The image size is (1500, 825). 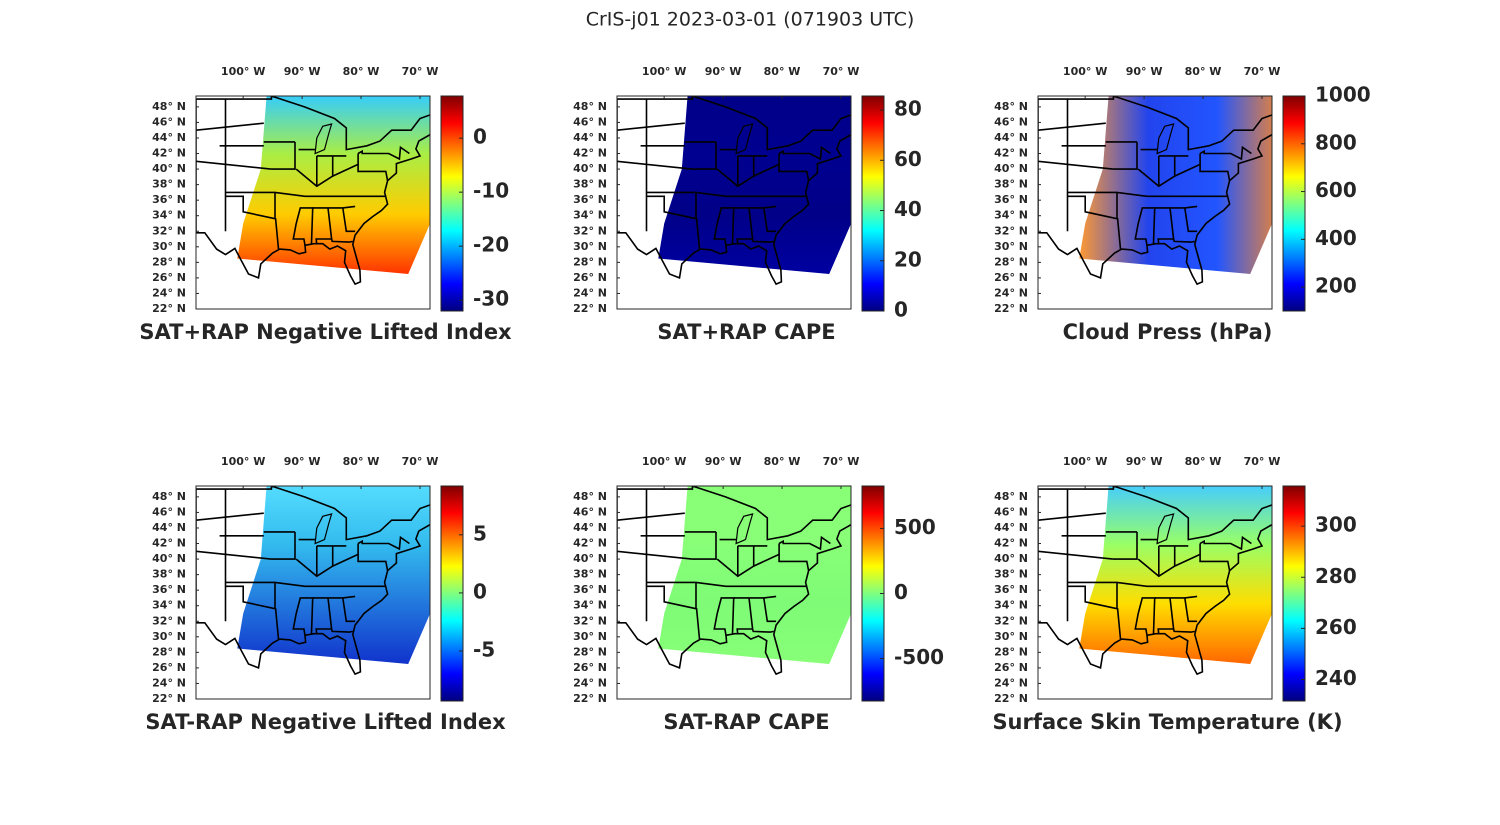 I want to click on lat-tick-label: 22° N, so click(x=169, y=308).